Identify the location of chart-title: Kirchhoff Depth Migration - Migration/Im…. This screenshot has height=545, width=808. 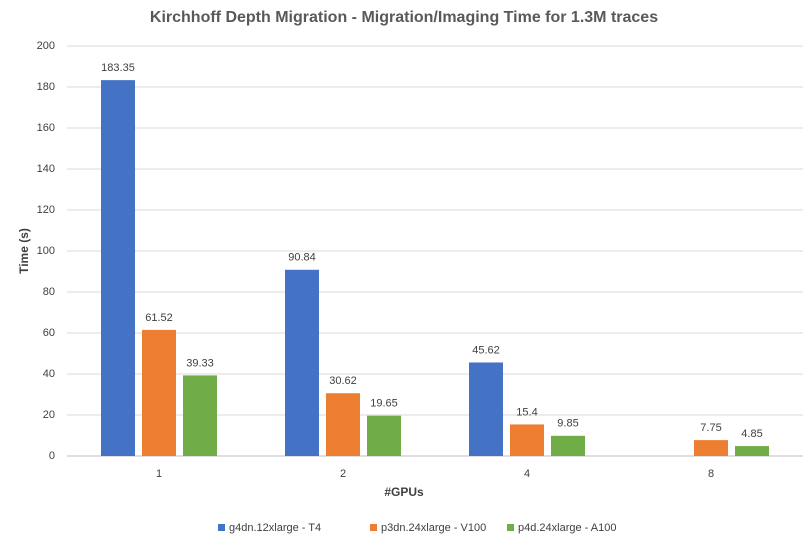
(404, 17).